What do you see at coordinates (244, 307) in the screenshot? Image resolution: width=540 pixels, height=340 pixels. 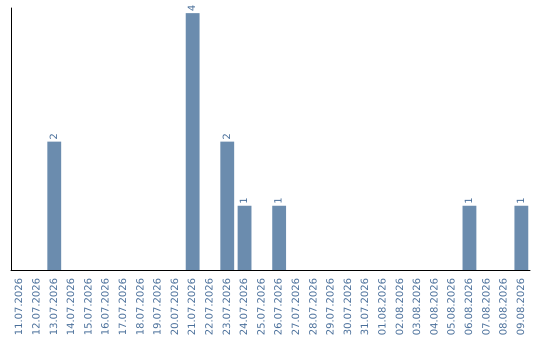 I see `x-tick-label: 24.07.2026` at bounding box center [244, 307].